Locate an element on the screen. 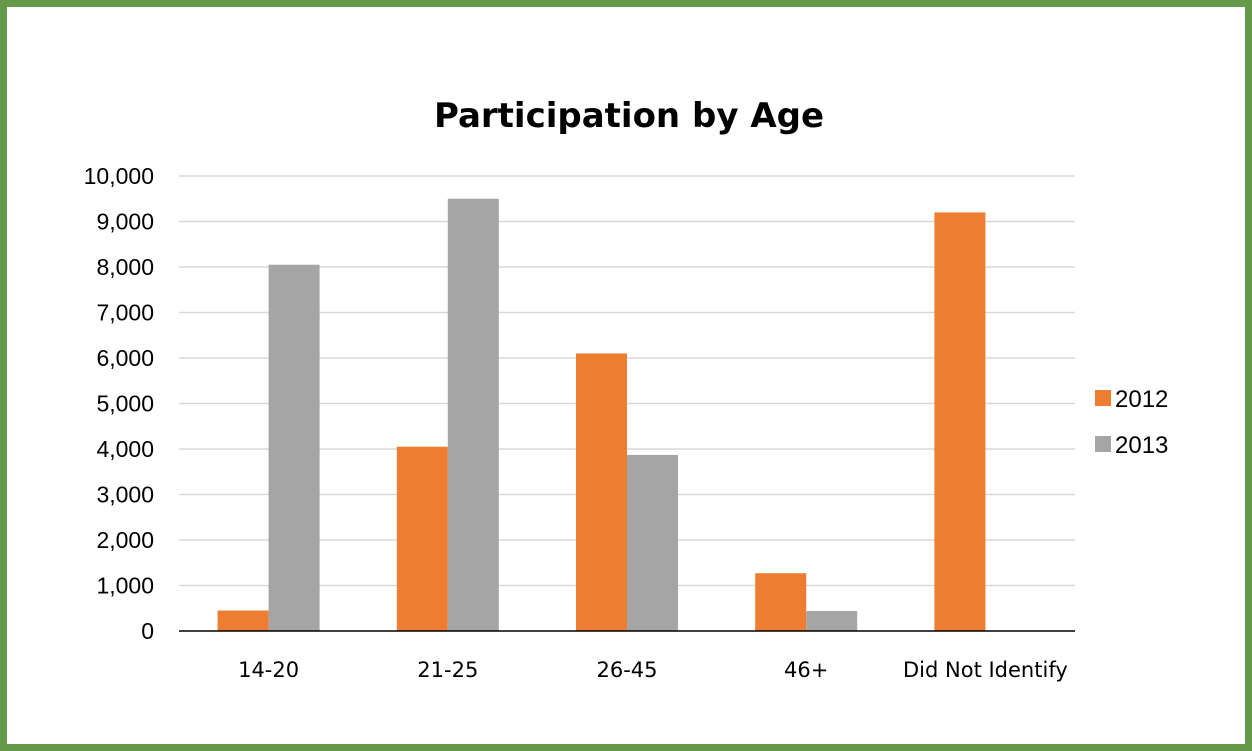 This screenshot has width=1252, height=751. y-tick-label: 6,000 is located at coordinates (125, 358).